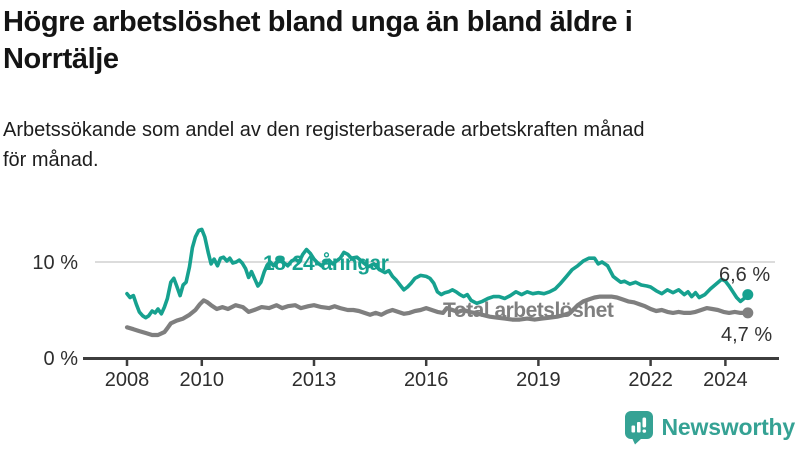  I want to click on x-tick-label: 2019, so click(538, 380).